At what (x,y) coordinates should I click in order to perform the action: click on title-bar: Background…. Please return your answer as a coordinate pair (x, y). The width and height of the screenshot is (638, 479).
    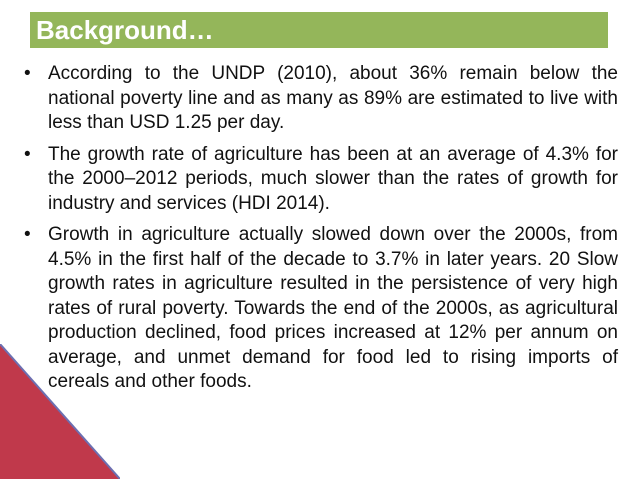
    Looking at the image, I should click on (319, 30).